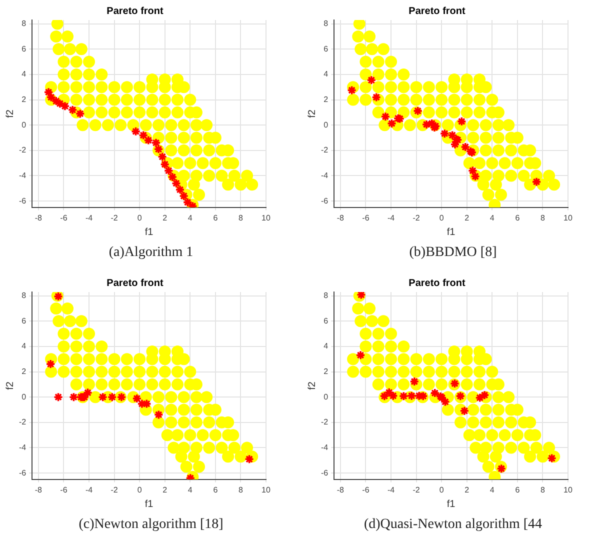  What do you see at coordinates (151, 525) in the screenshot?
I see `text: (c)Newton algorithm [18]` at bounding box center [151, 525].